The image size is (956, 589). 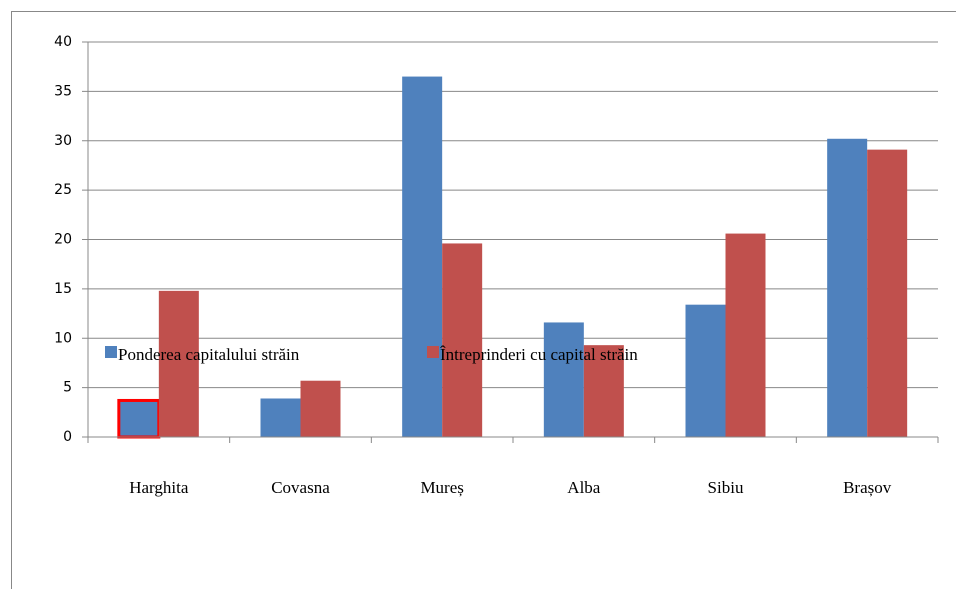 What do you see at coordinates (63, 240) in the screenshot?
I see `y-tick-label: 20` at bounding box center [63, 240].